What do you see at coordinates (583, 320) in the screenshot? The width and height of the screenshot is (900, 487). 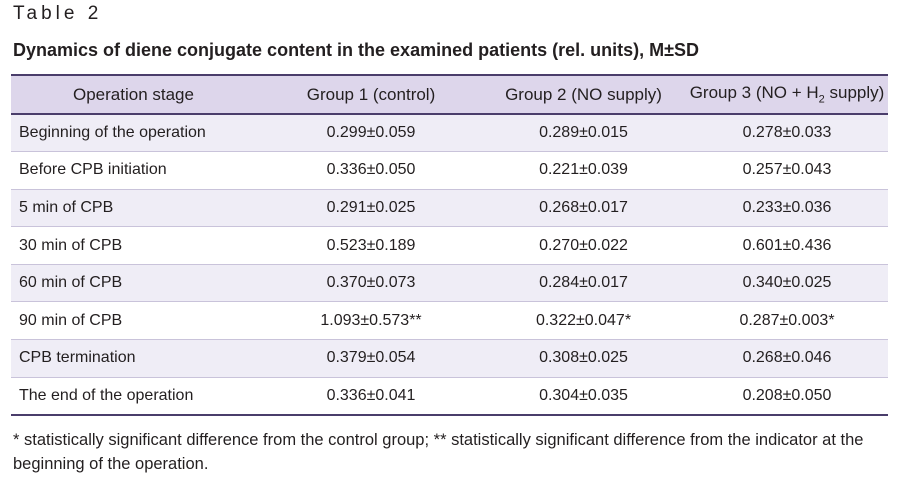 I see `cell-group2: 0.322±0.047*` at bounding box center [583, 320].